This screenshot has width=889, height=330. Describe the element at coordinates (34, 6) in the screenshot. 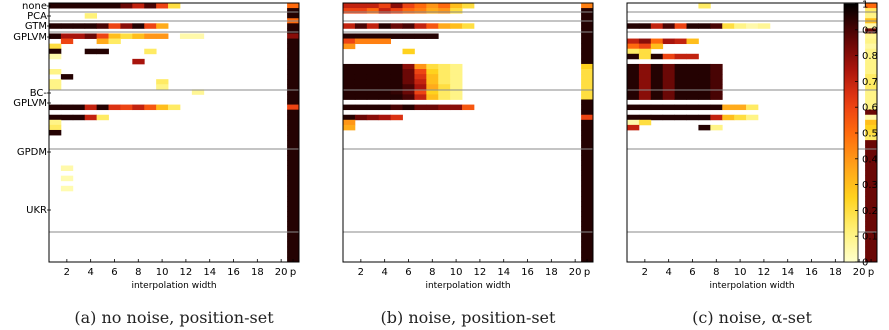

I see `row-label: none` at that location.